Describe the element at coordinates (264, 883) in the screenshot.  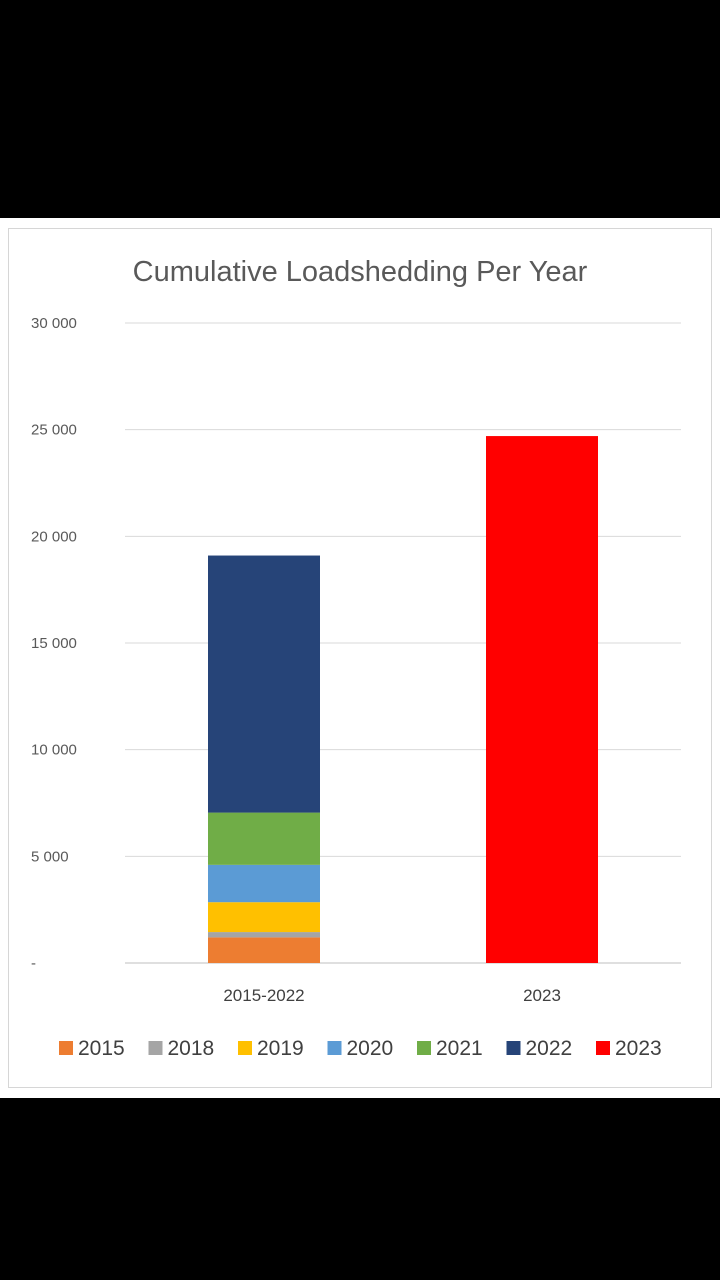
I see `bar-segment-2020` at that location.